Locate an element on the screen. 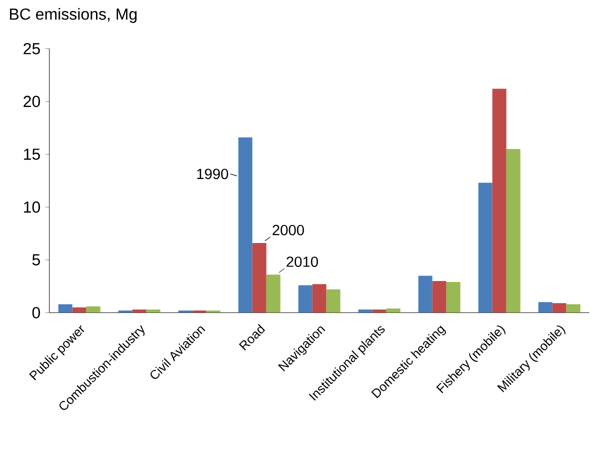  series-label: 2010 is located at coordinates (302, 261).